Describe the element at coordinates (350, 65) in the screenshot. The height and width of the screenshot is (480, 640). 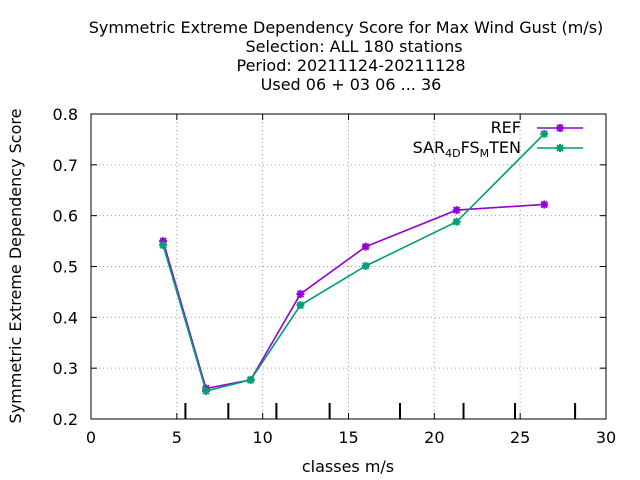
I see `title-line-3: Period: 20211124-20211128` at that location.